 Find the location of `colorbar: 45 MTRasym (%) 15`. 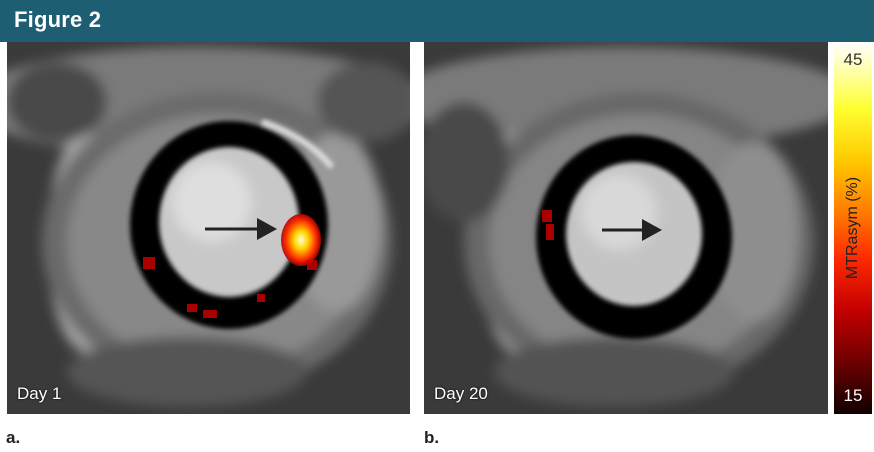

colorbar: 45 MTRasym (%) 15 is located at coordinates (853, 228).